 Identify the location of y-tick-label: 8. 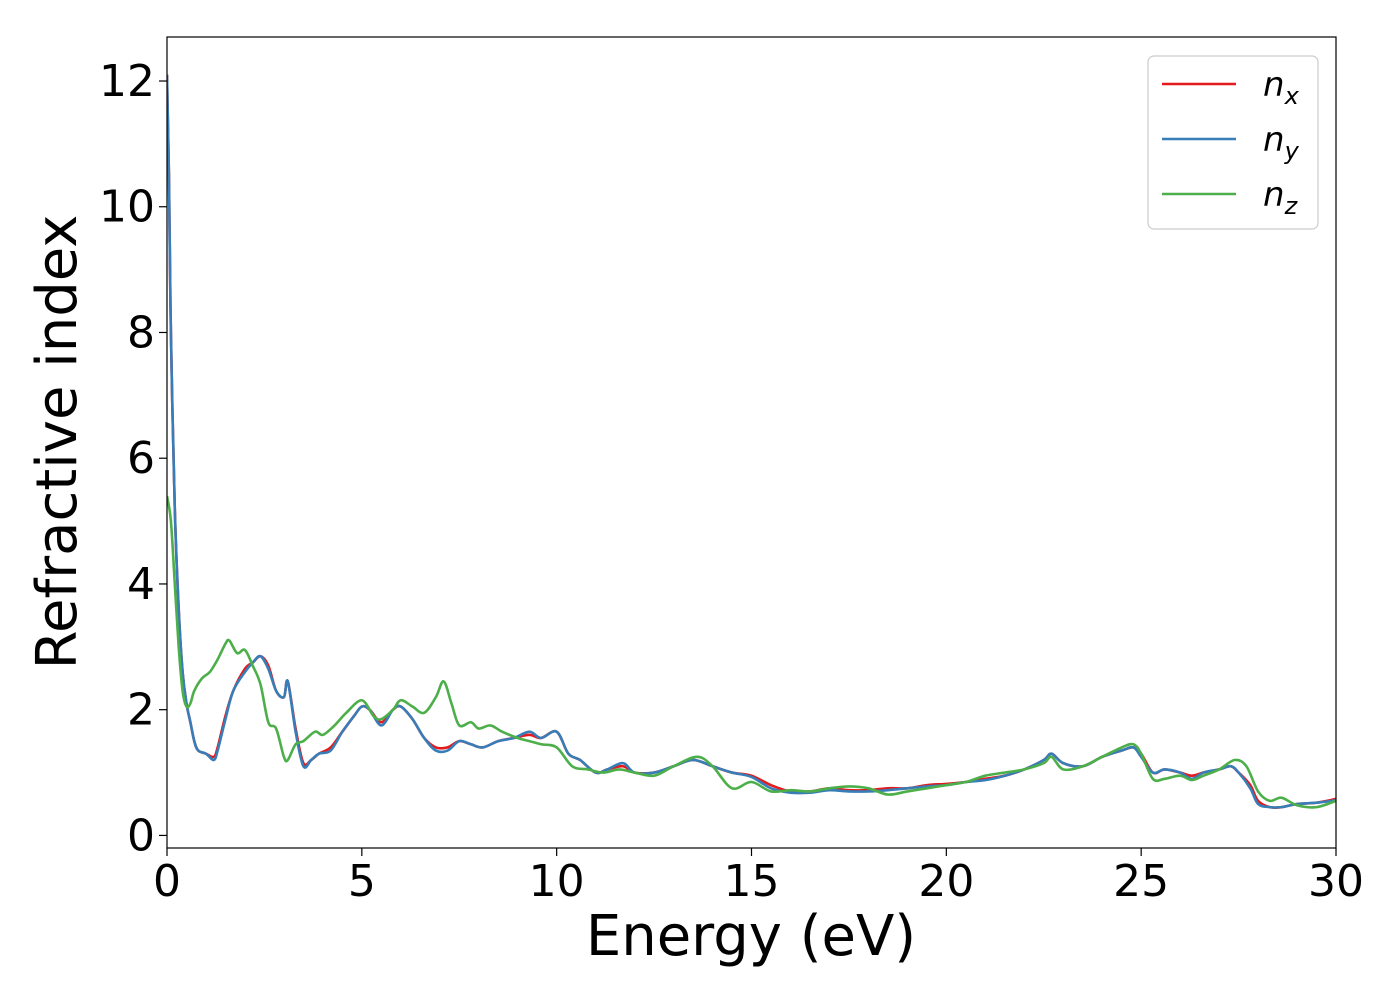
(141, 332).